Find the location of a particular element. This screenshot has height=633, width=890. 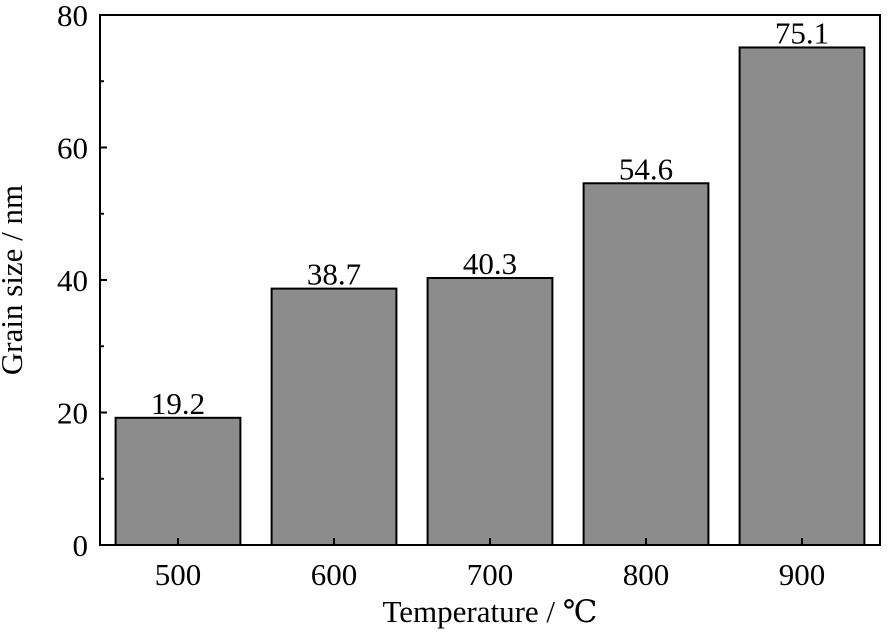

data-label-800: 54.6 is located at coordinates (646, 168).